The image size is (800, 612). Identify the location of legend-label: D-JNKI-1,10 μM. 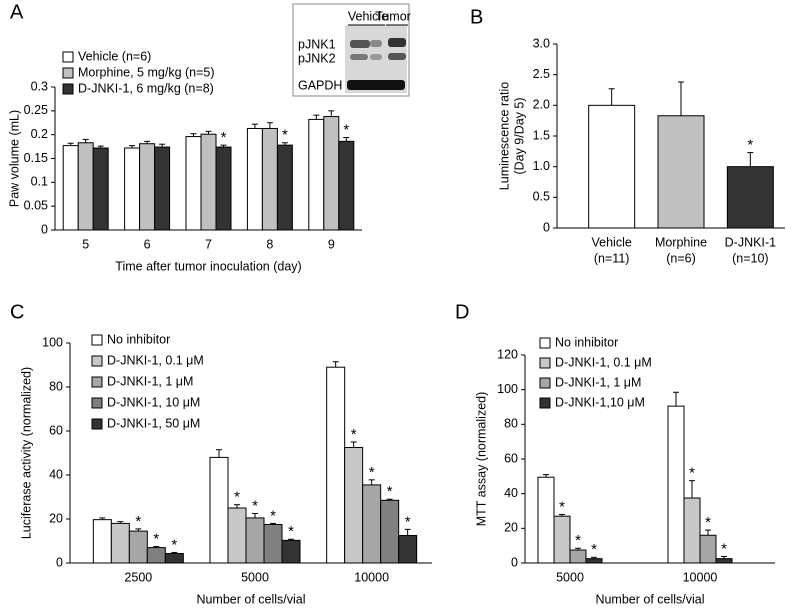
(600, 402).